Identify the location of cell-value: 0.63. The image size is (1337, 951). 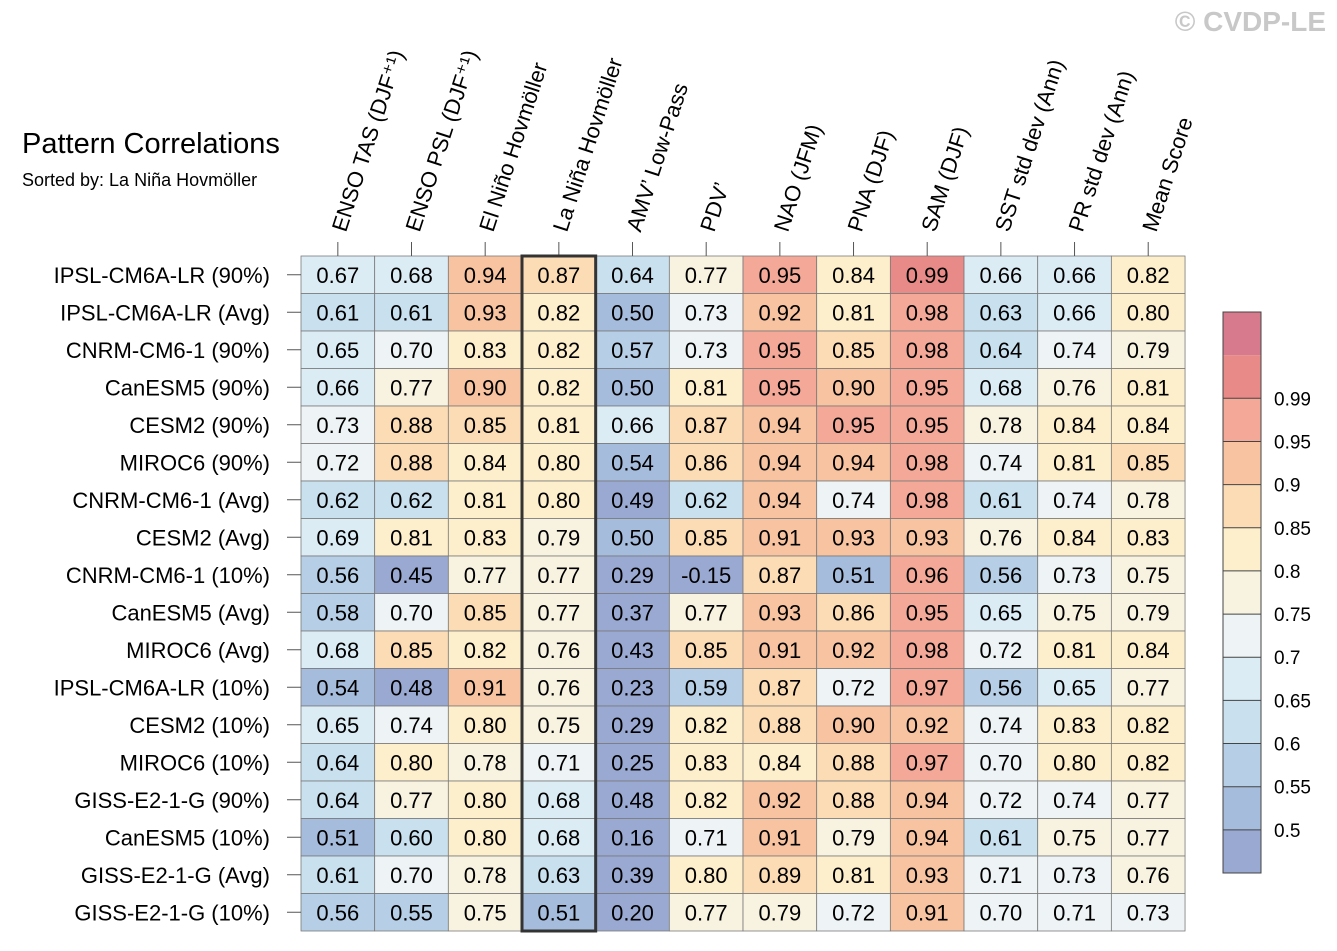
(558, 875).